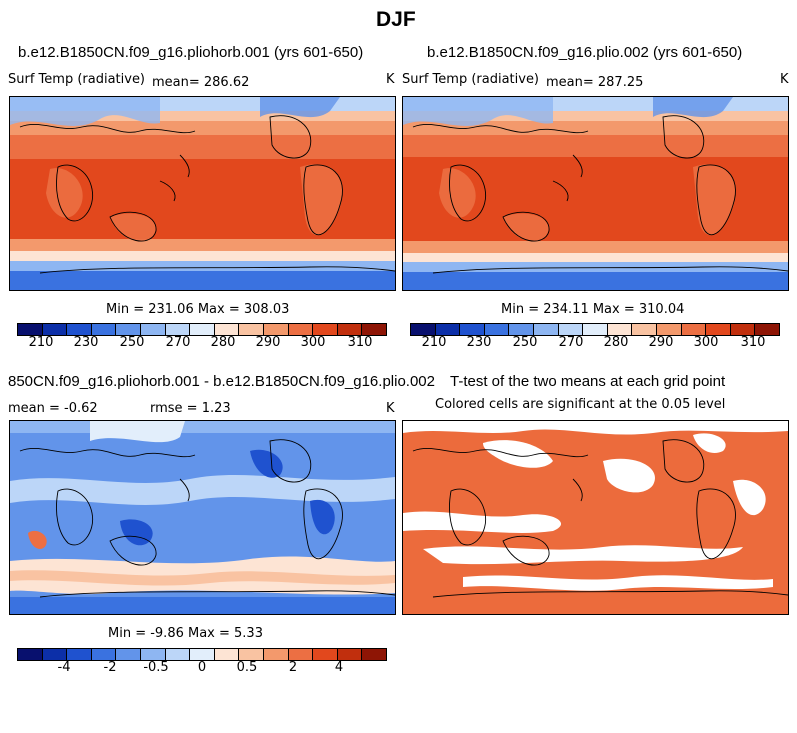 The width and height of the screenshot is (797, 733). I want to click on panel1-variable: Surf Temp (radiative), so click(77, 79).